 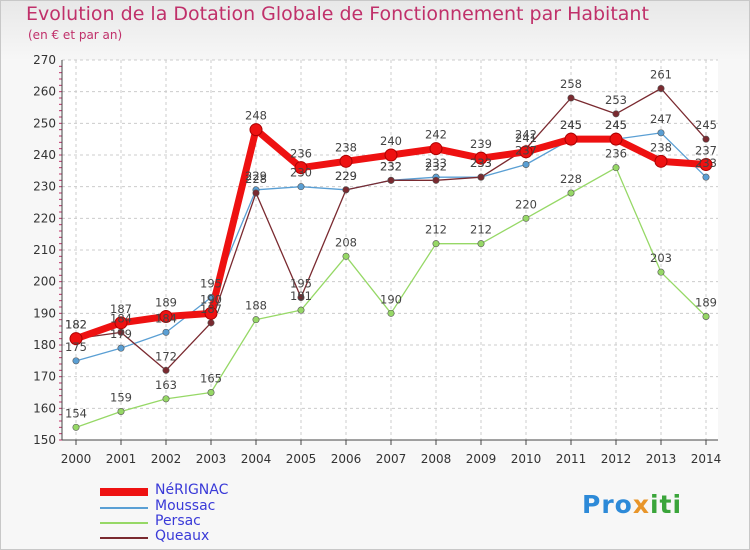 What do you see at coordinates (44, 345) in the screenshot?
I see `y-tick-label: 180` at bounding box center [44, 345].